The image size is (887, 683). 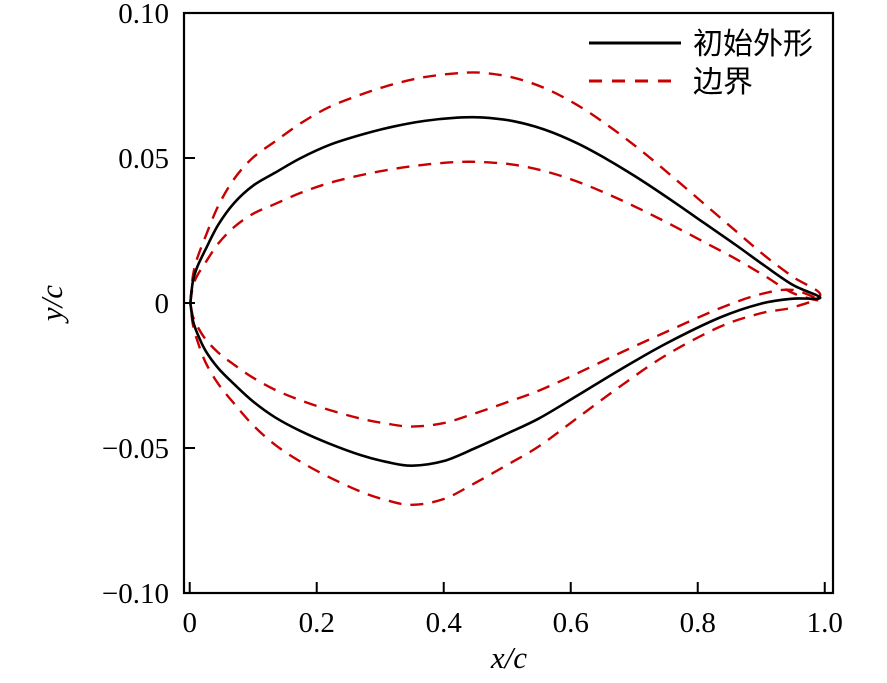 I want to click on x-tick-label: 0.4, so click(x=444, y=623).